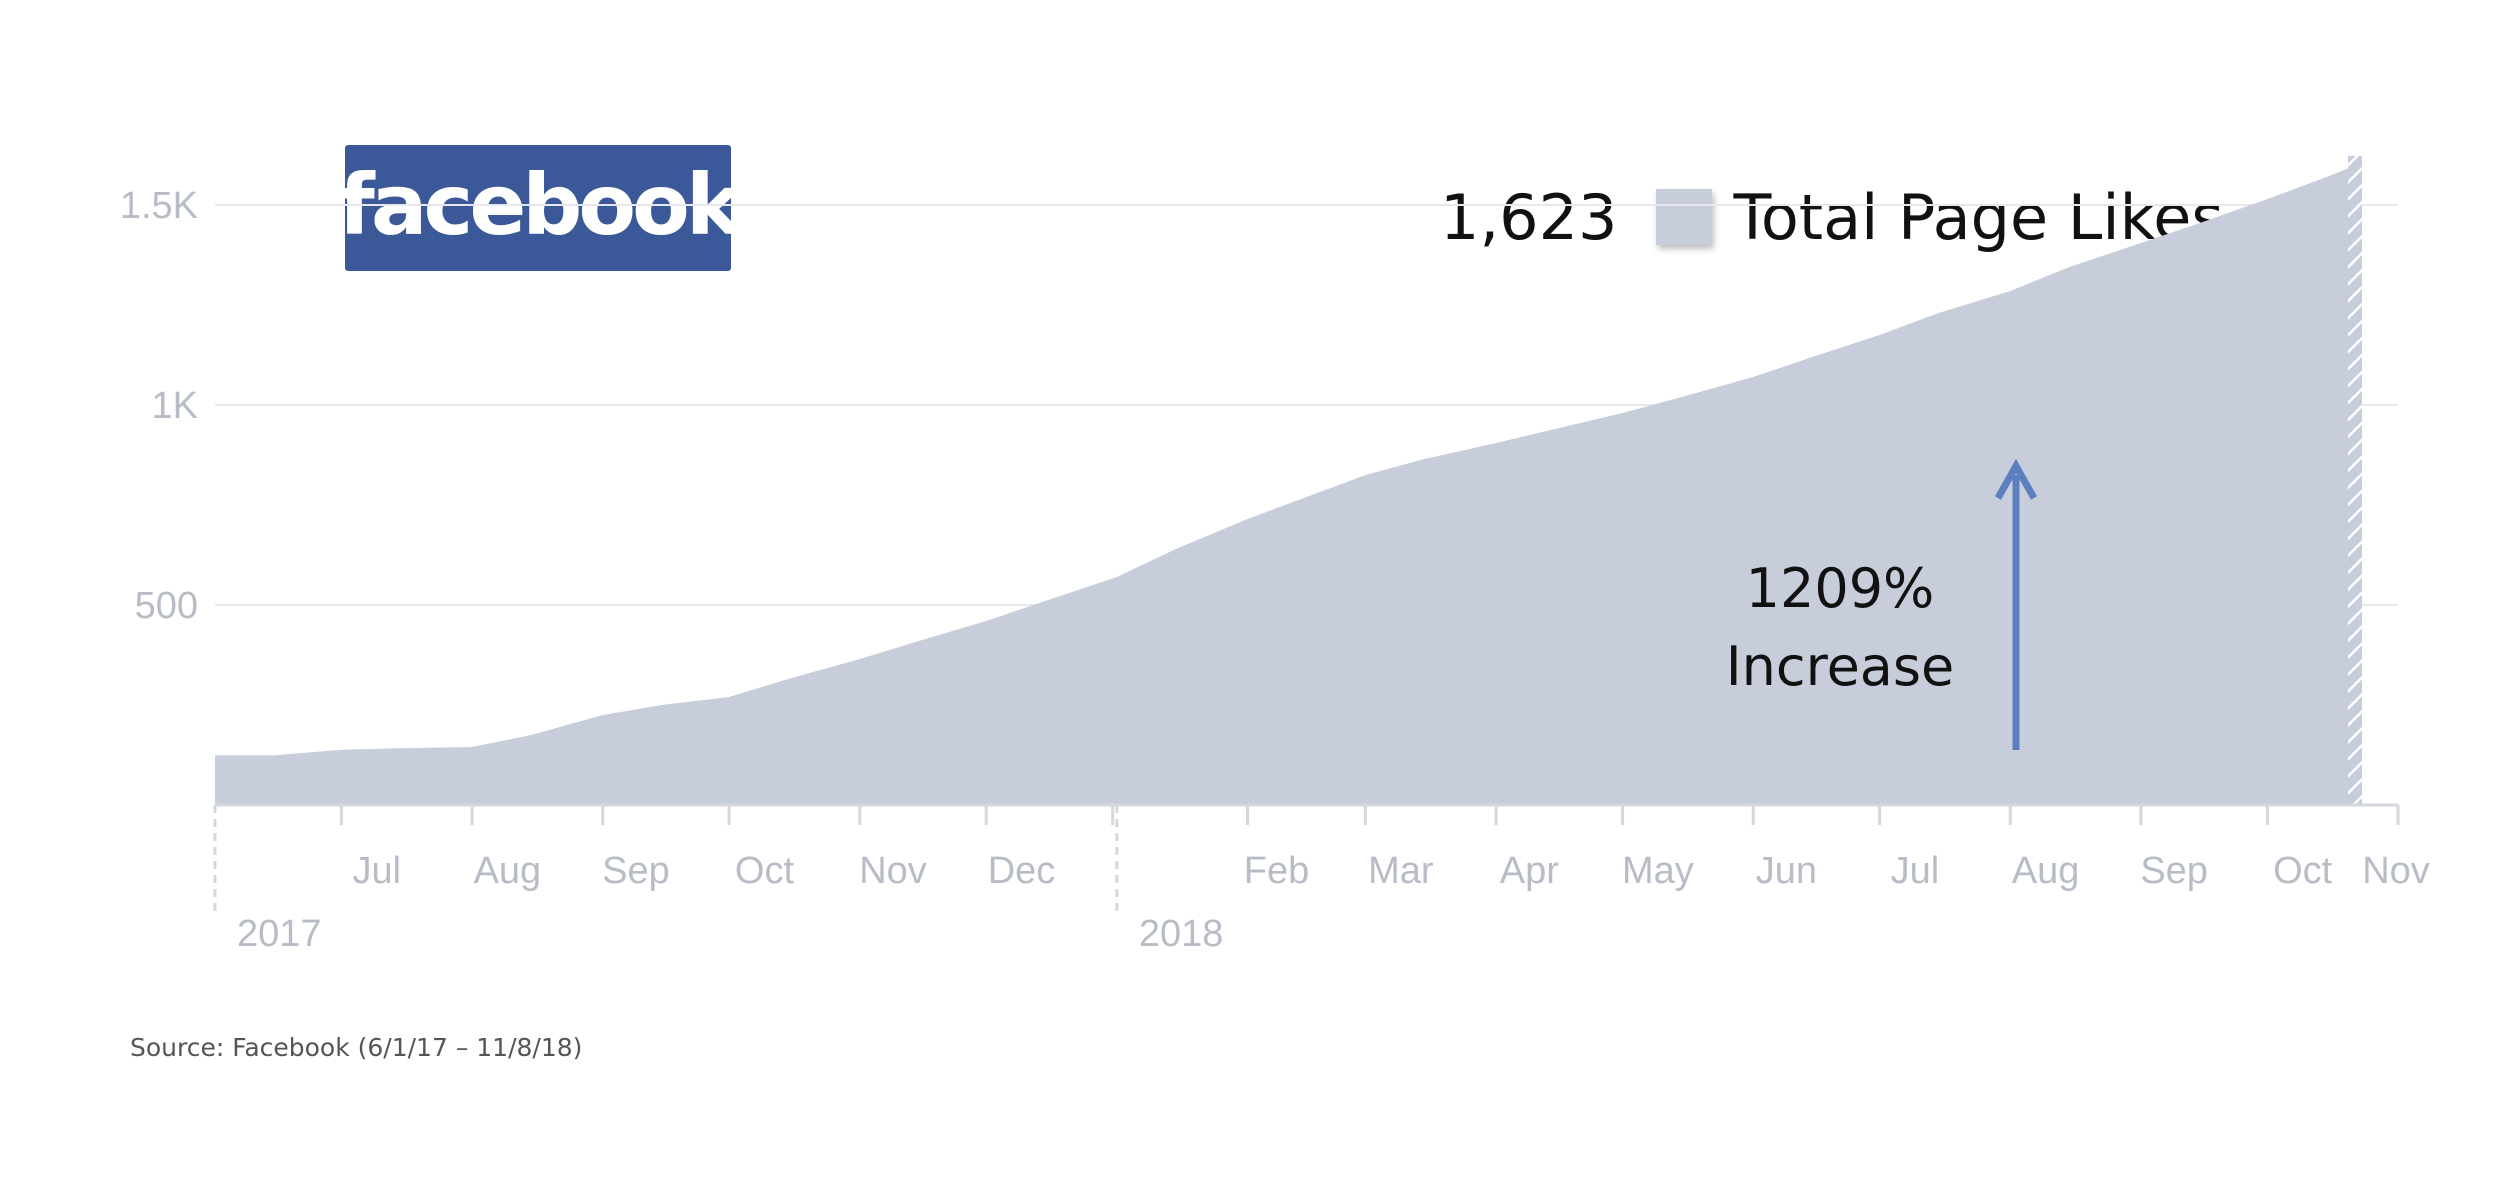 This screenshot has height=1180, width=2514. Describe the element at coordinates (1840, 588) in the screenshot. I see `increase-percent: 1209%` at that location.